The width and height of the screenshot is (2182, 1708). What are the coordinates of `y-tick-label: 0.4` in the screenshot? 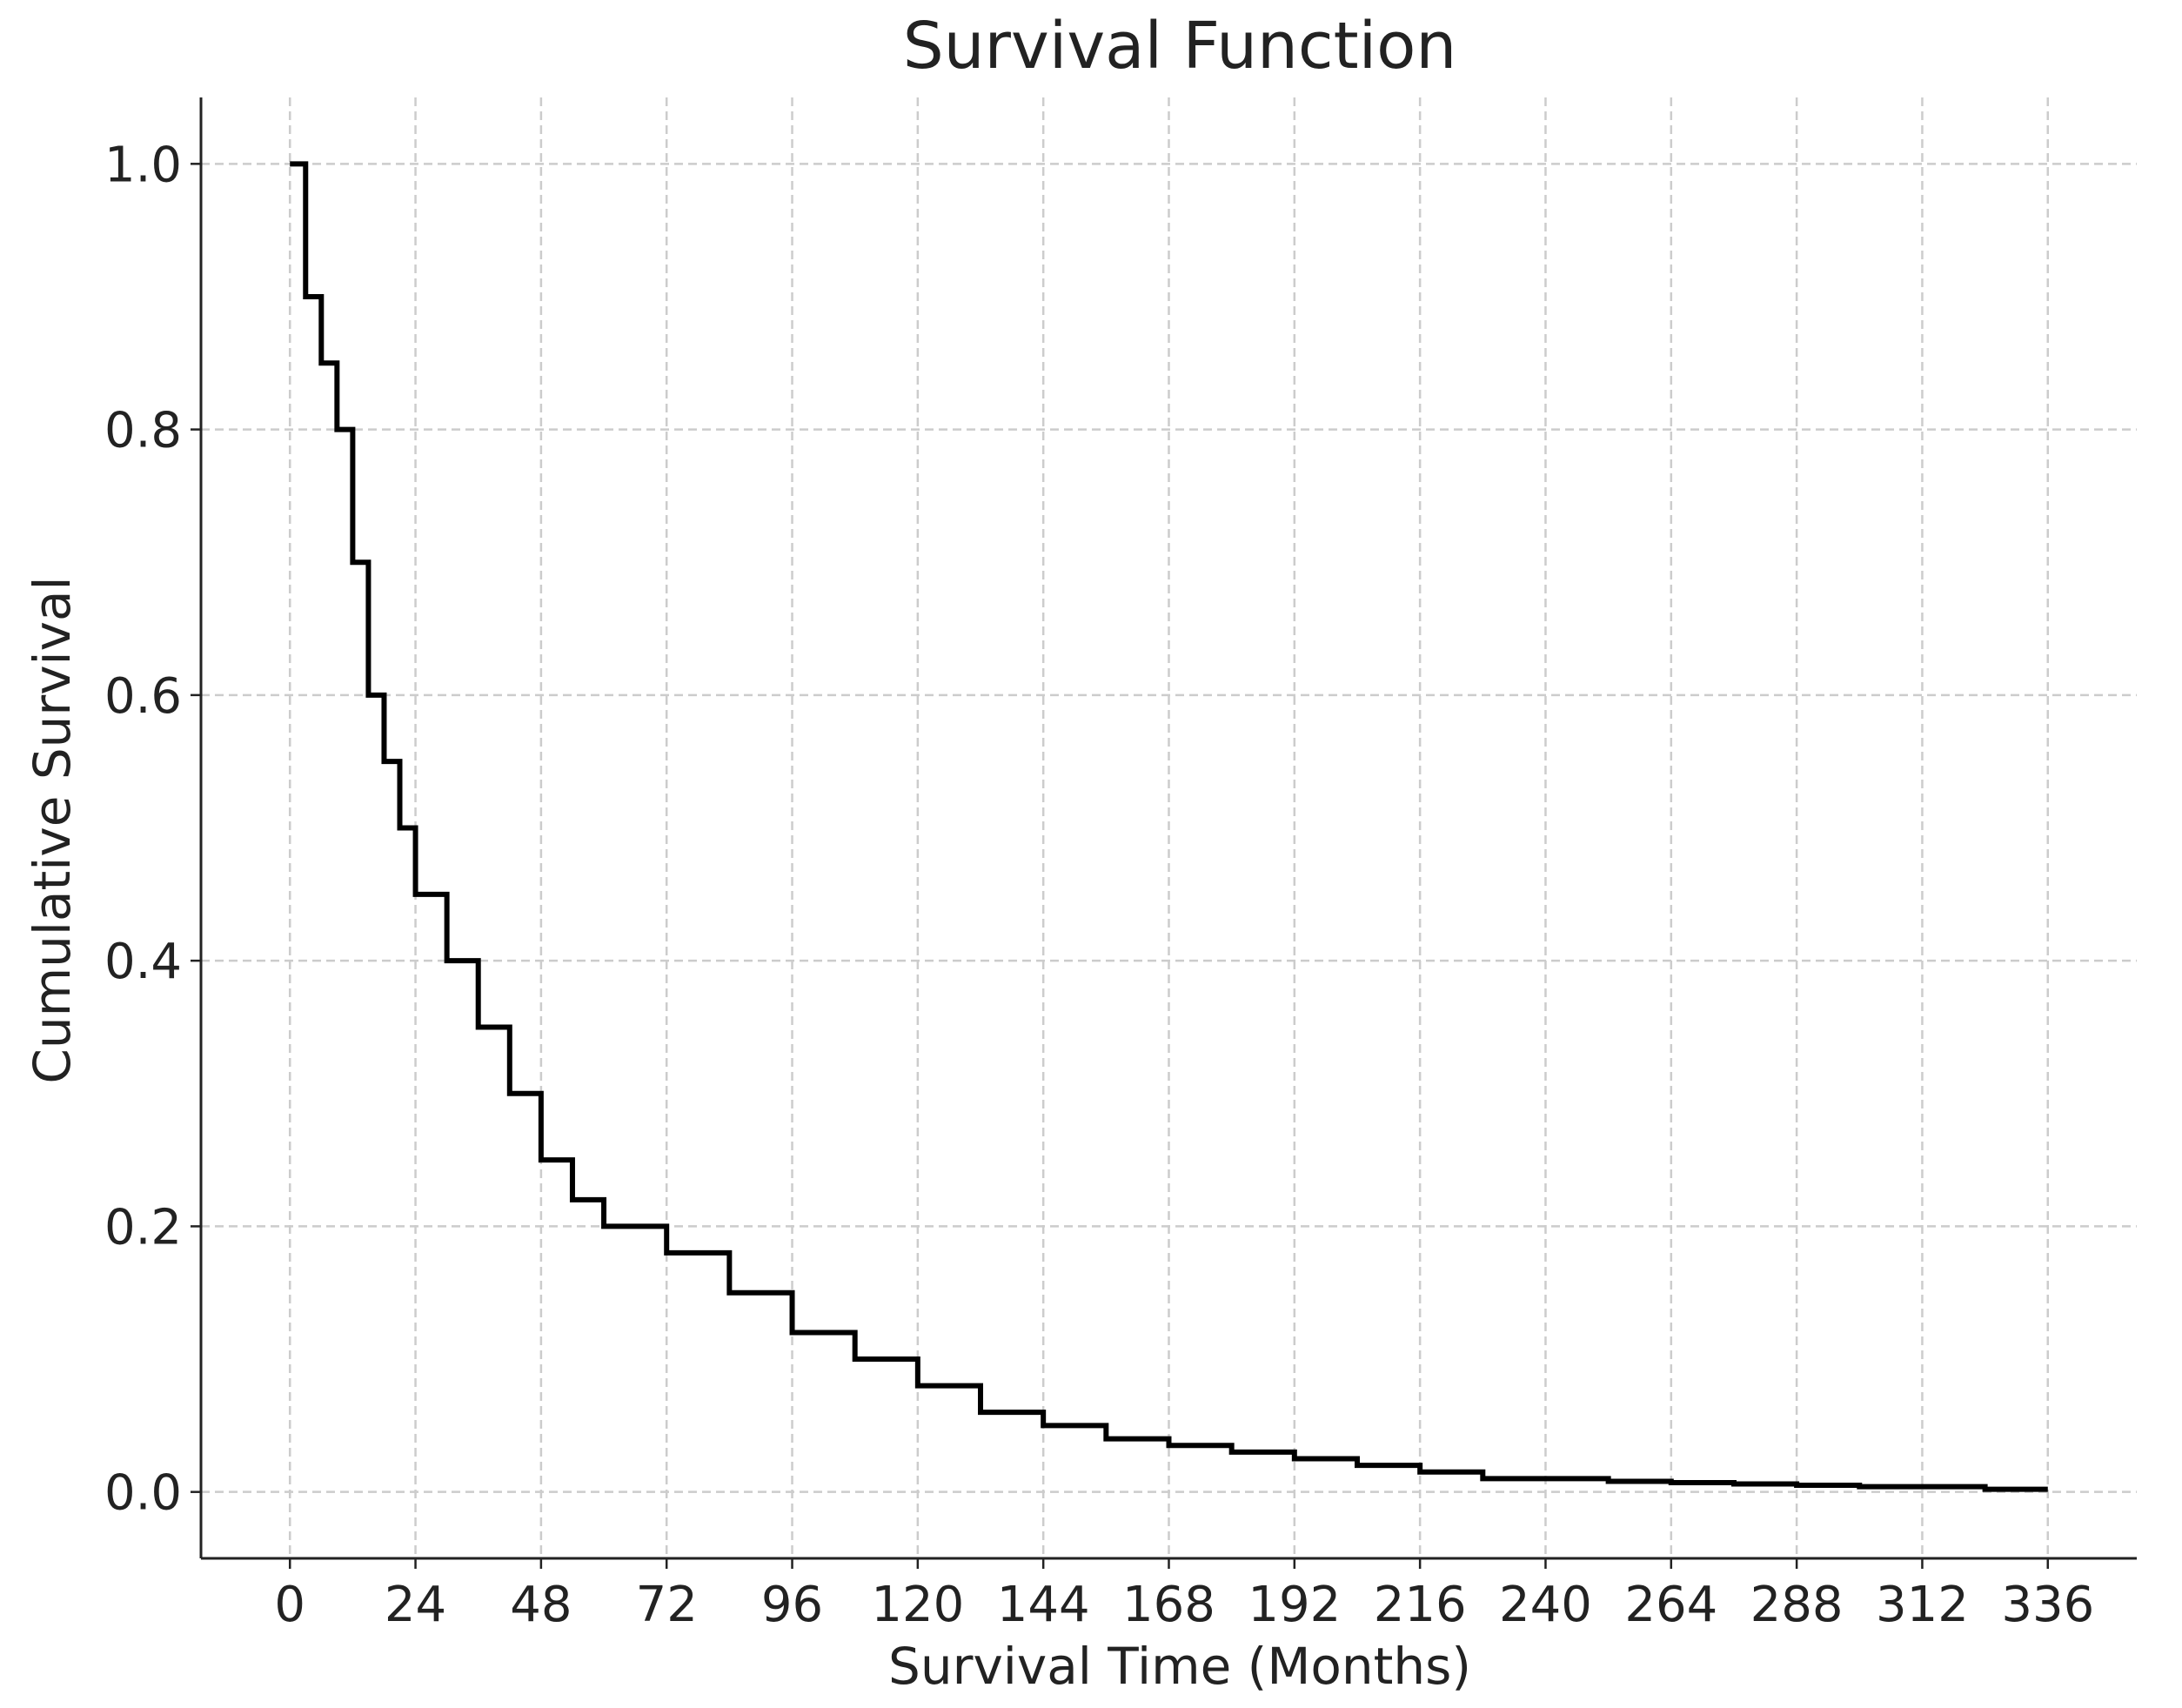 It's located at (143, 962).